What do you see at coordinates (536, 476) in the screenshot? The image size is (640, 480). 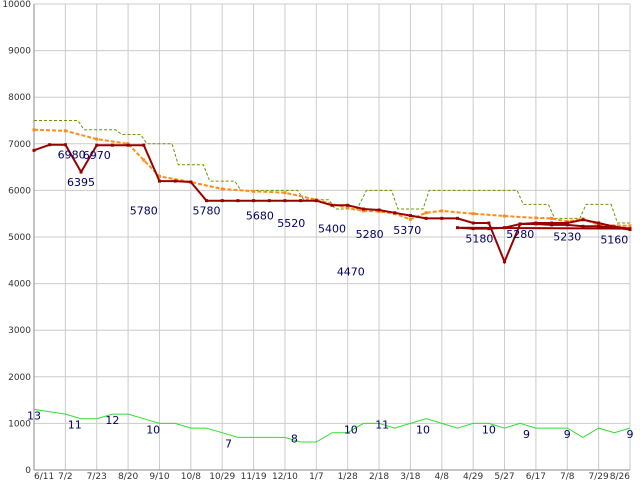 I see `x-tick-label: 6/17` at bounding box center [536, 476].